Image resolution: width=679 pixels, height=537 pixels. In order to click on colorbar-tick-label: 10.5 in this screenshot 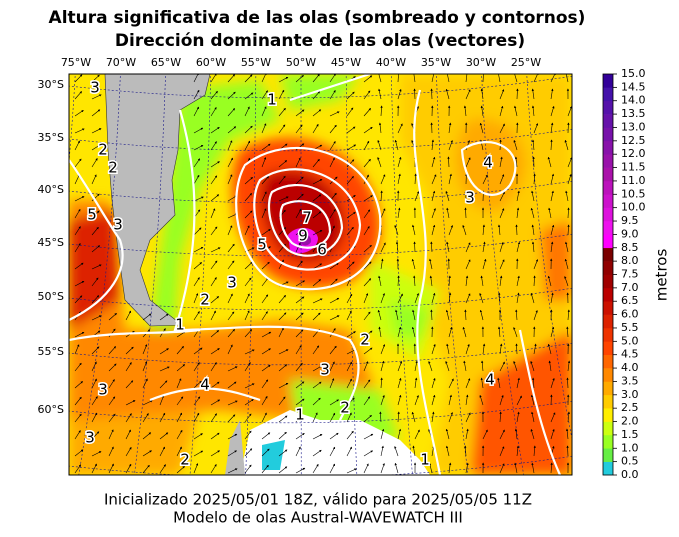, I will do `click(633, 193)`.